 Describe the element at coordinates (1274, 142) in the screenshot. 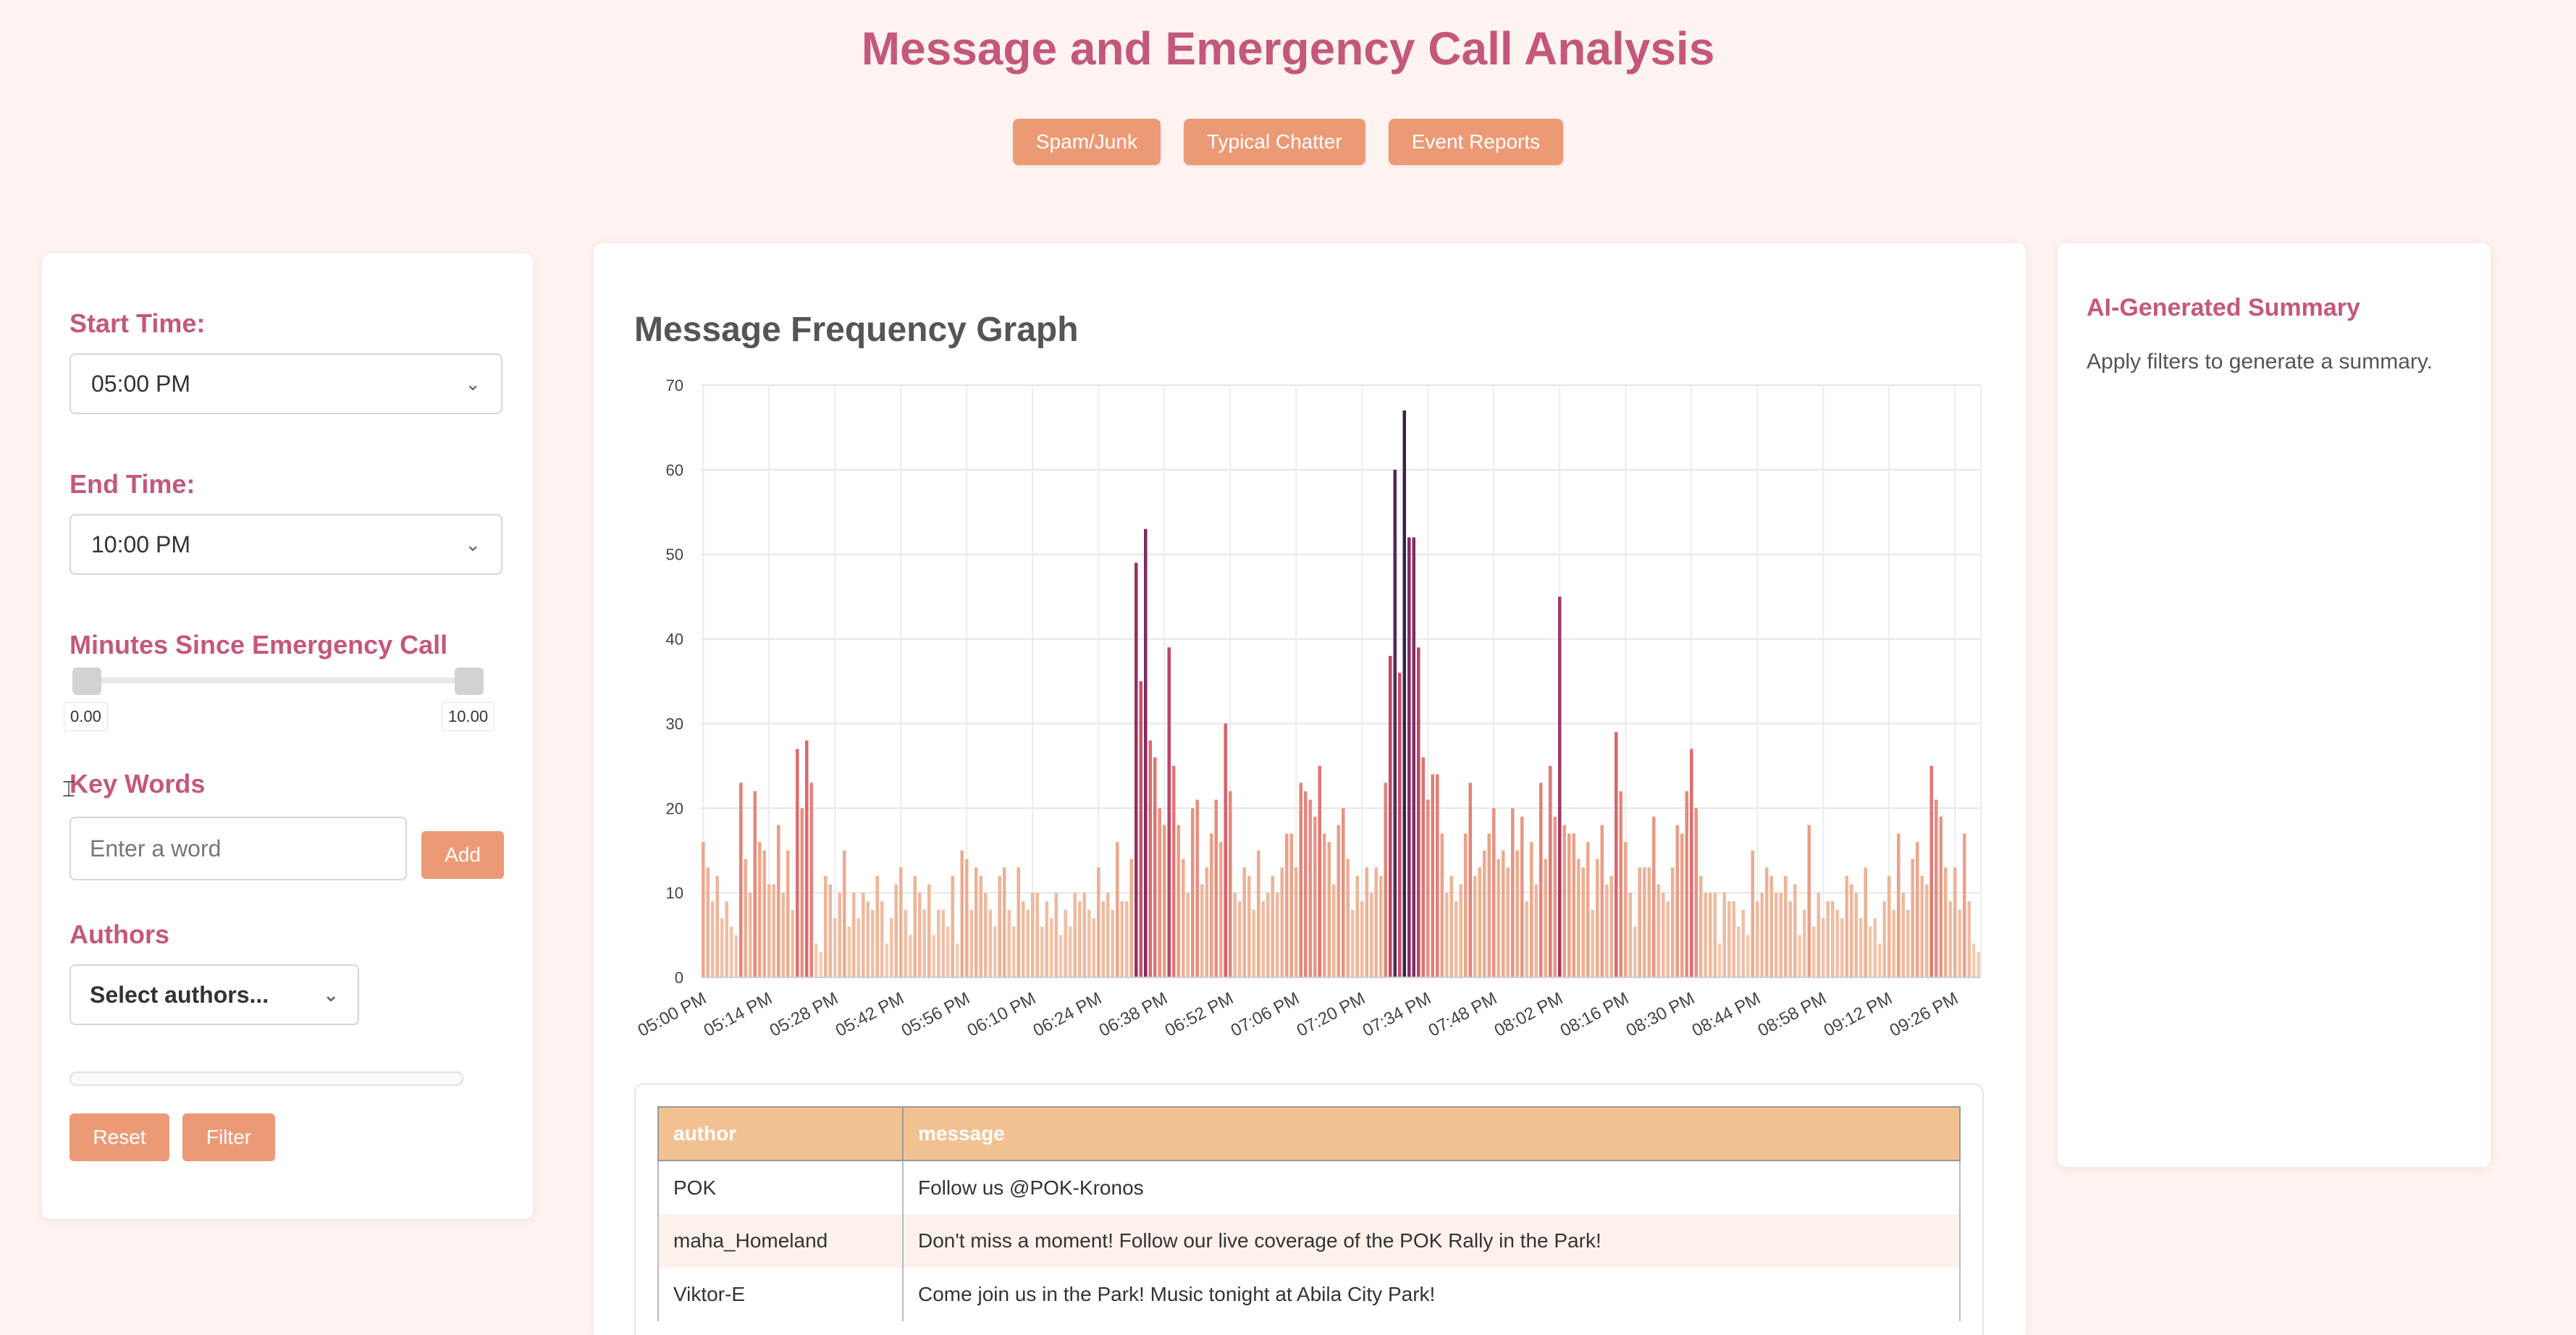

I see `typical-chatter-button: Typical Chatter` at that location.